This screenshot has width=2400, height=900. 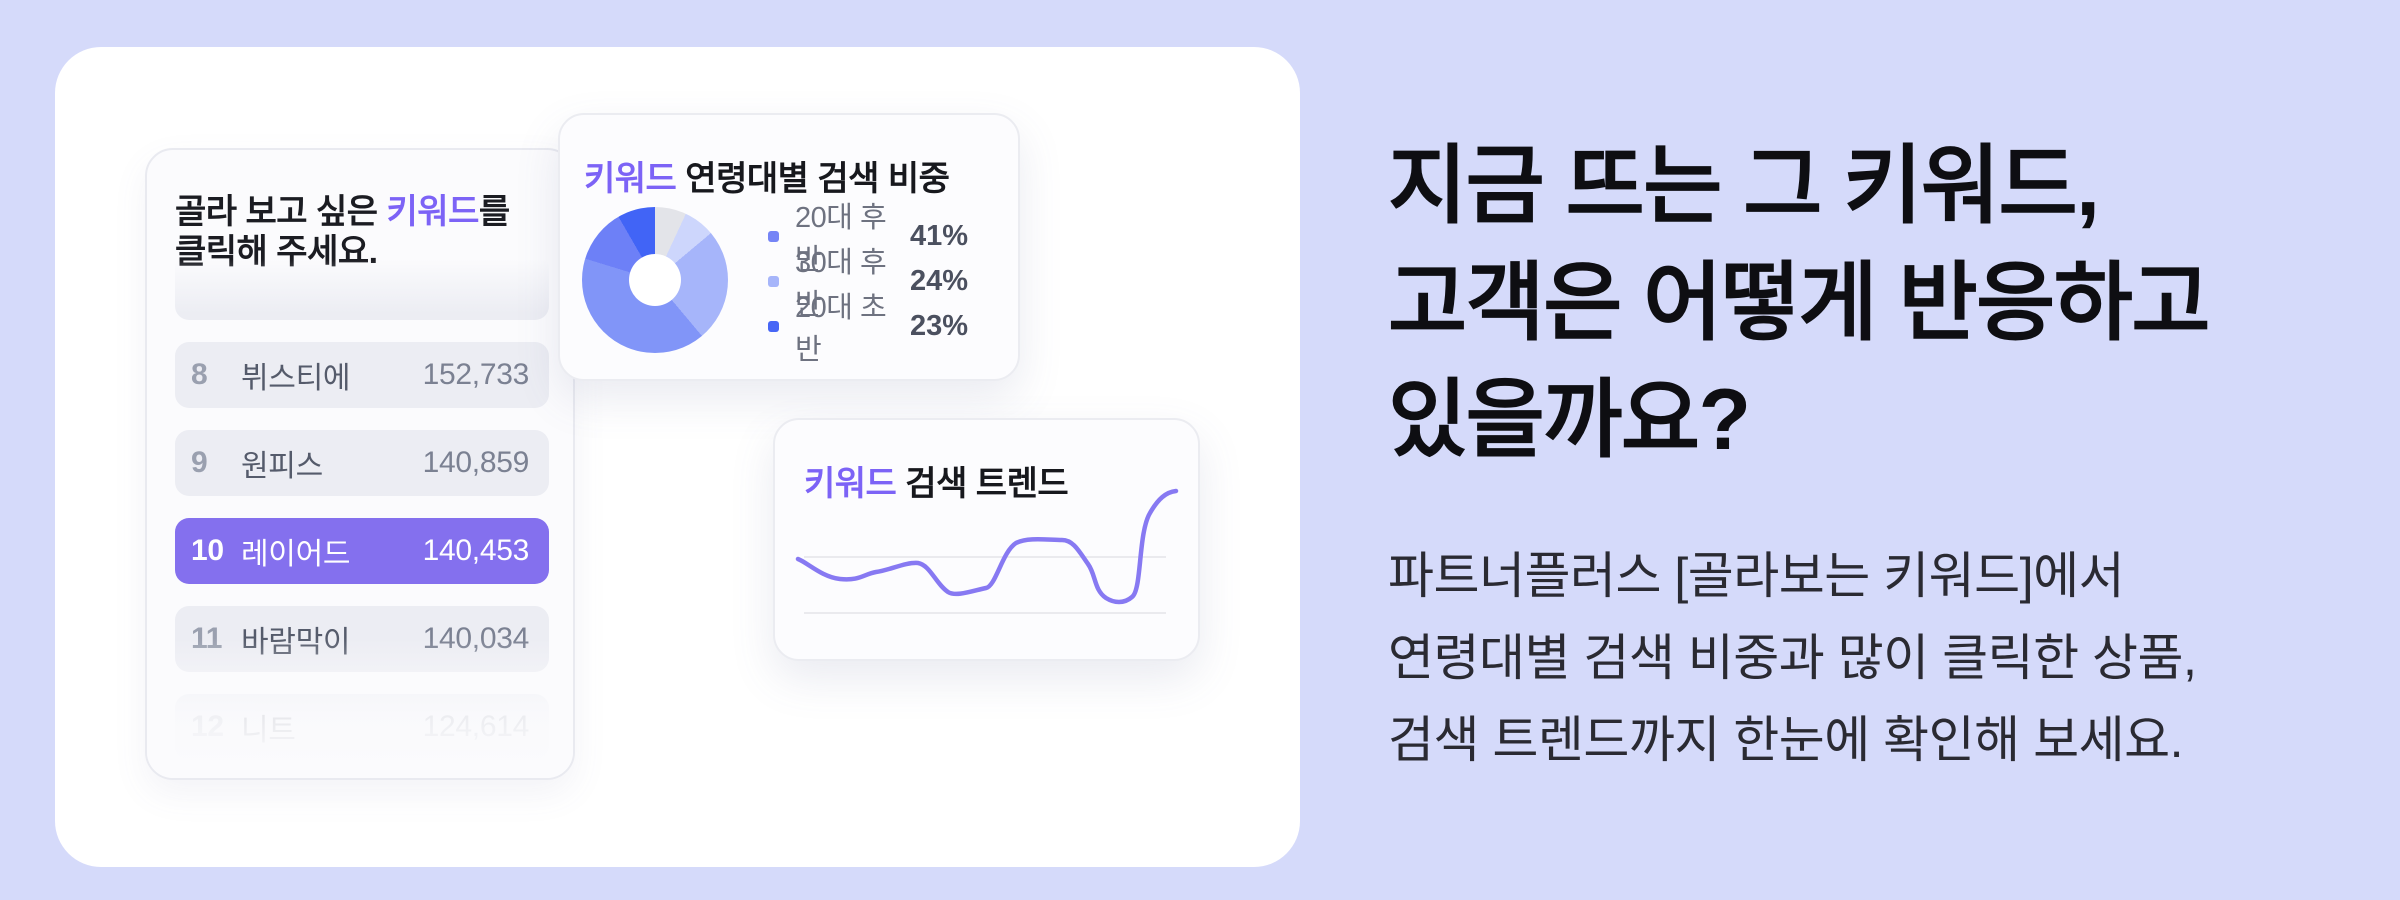 What do you see at coordinates (982, 484) in the screenshot?
I see `title-rest: 검색 트렌드` at bounding box center [982, 484].